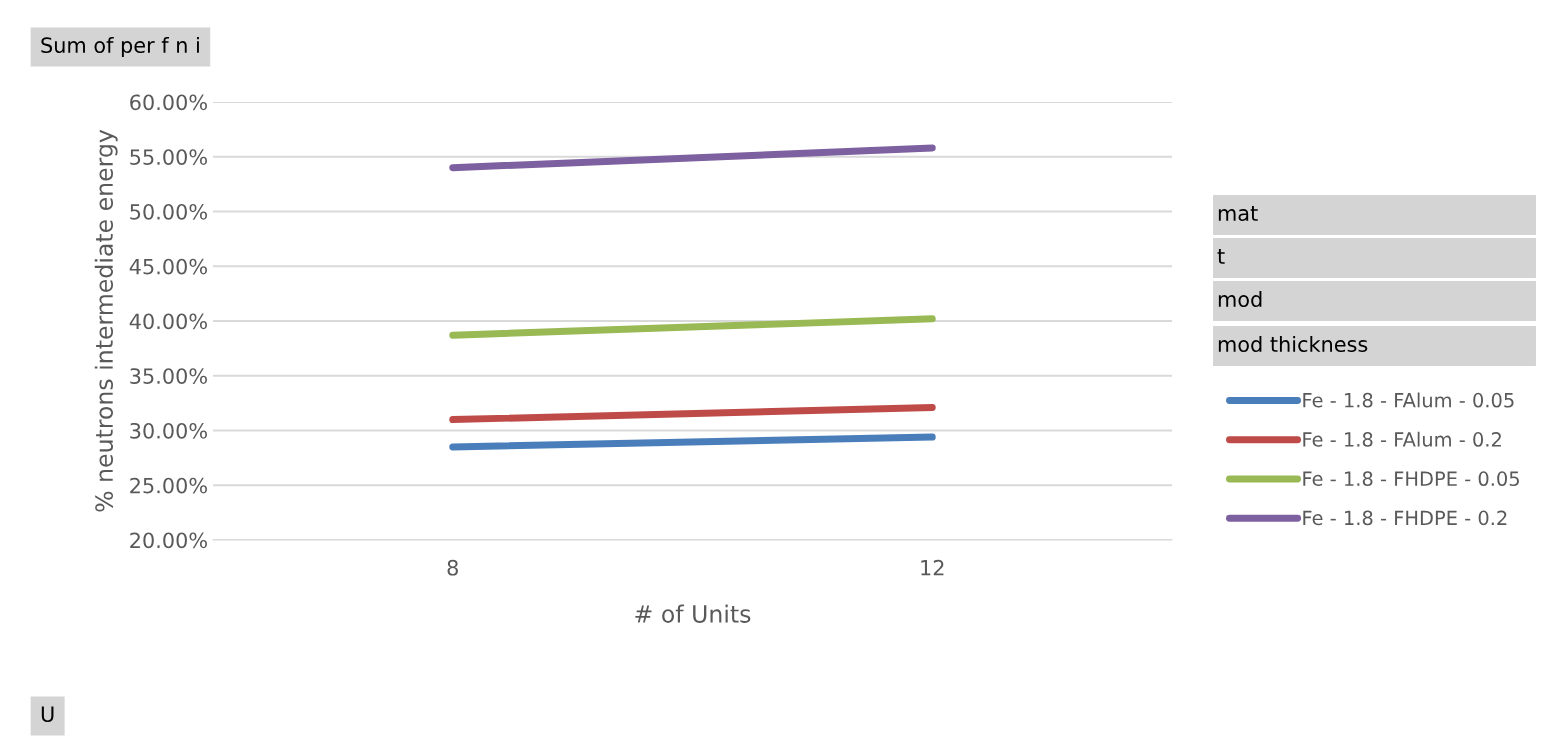 The height and width of the screenshot is (751, 1553). I want to click on legend-label: Fe - 1.8 - FHDPE - 0.2, so click(1405, 518).